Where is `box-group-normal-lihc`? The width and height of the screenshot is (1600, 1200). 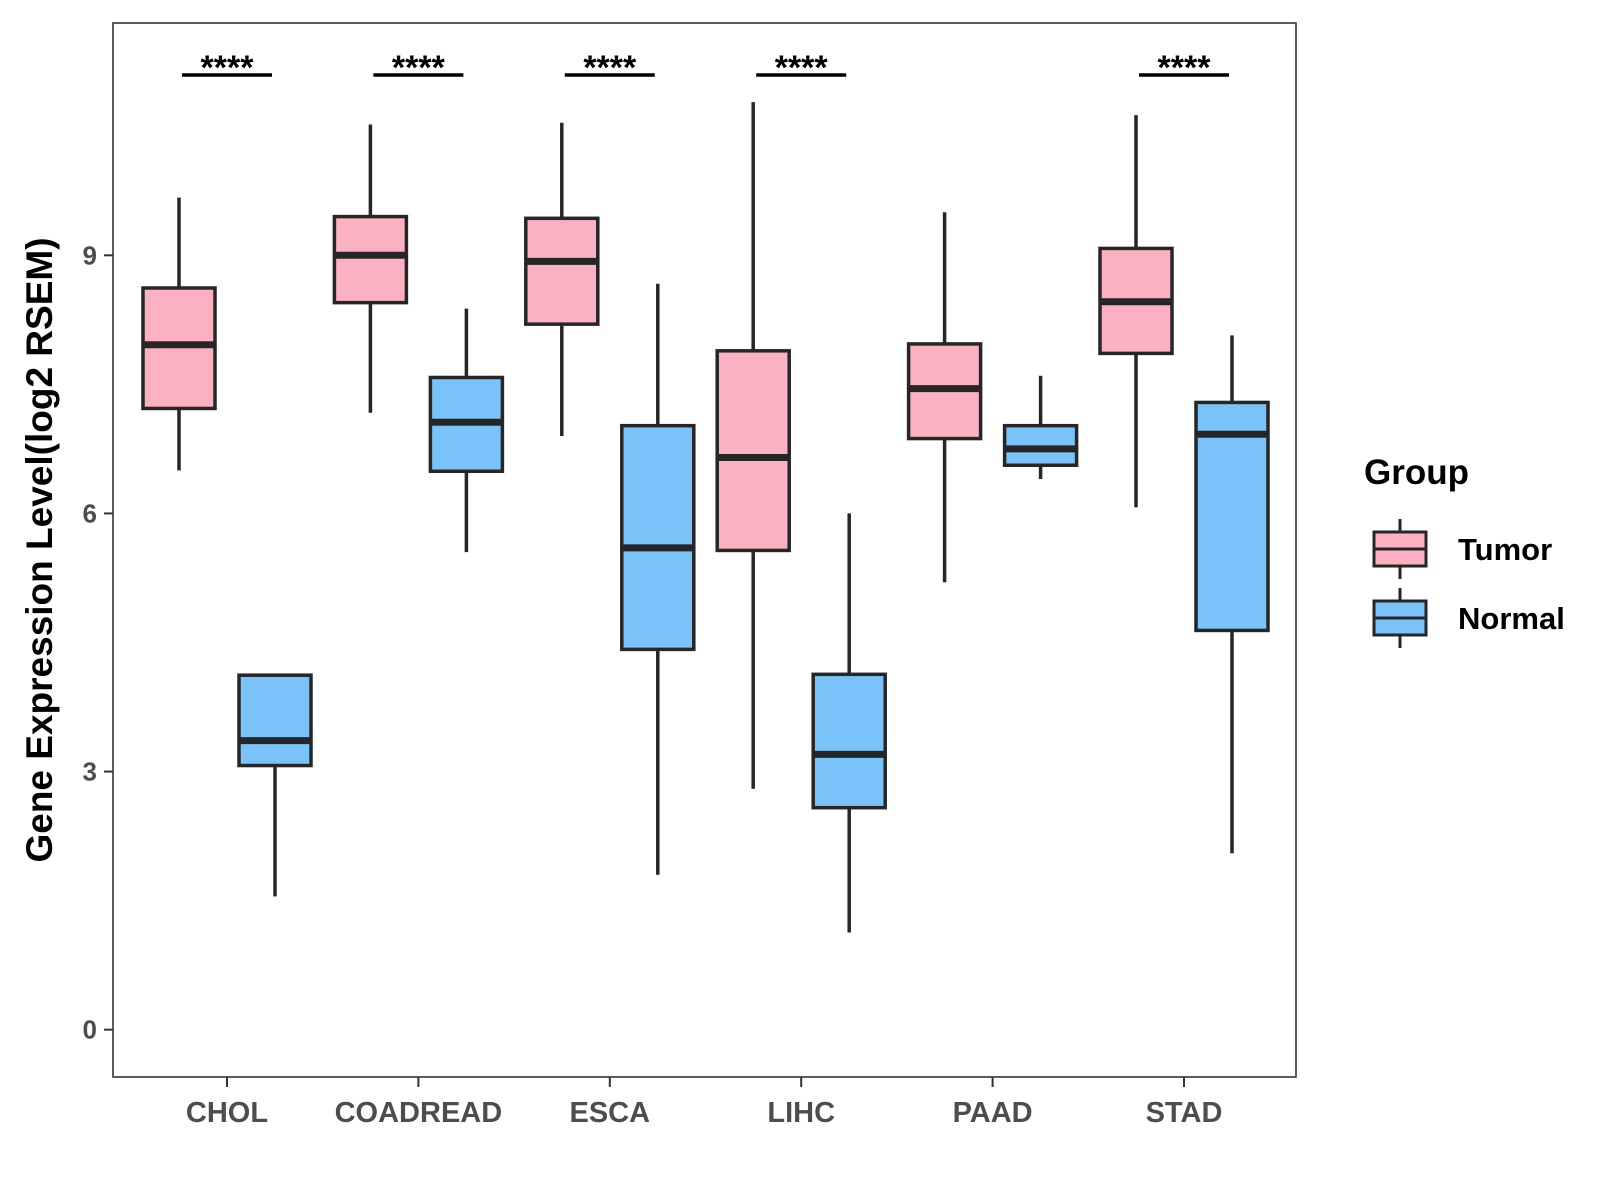 box-group-normal-lihc is located at coordinates (849, 723).